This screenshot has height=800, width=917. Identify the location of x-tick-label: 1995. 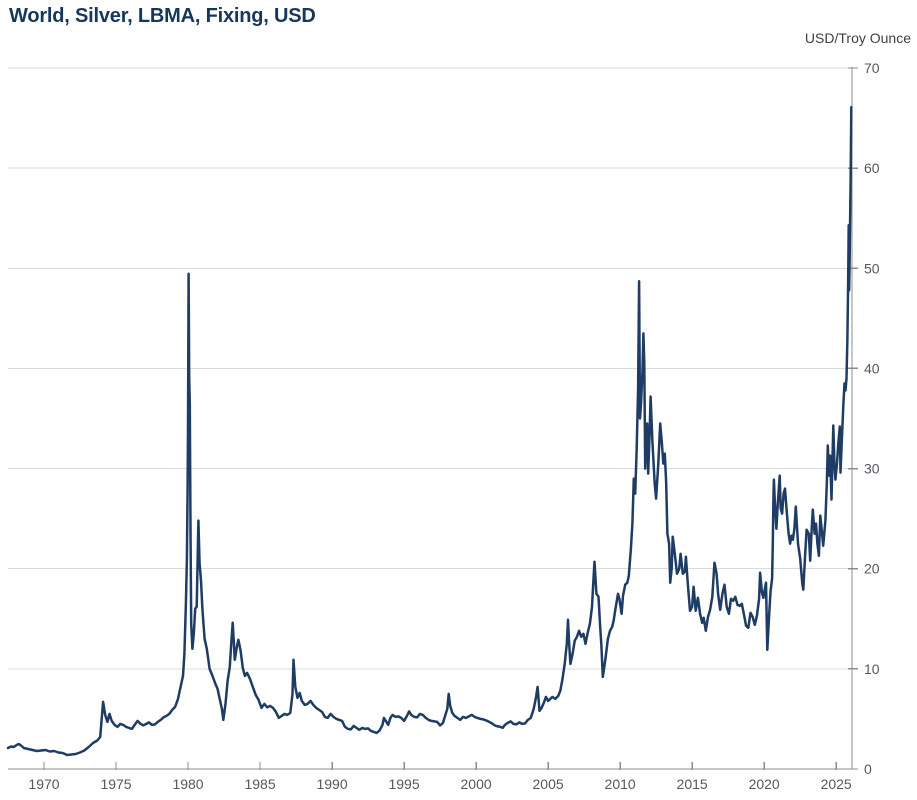
(403, 784).